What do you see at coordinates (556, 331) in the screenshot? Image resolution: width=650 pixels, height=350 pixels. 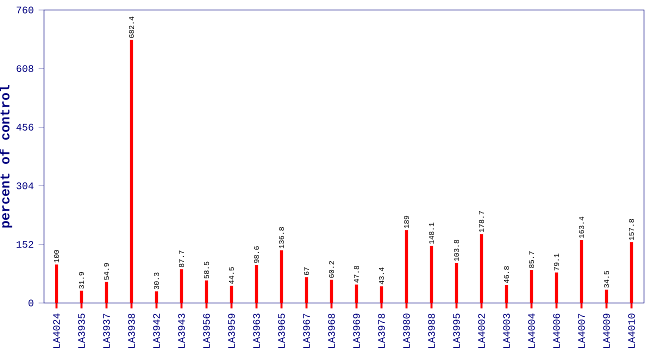 I see `x-tick-label: LA4006` at bounding box center [556, 331].